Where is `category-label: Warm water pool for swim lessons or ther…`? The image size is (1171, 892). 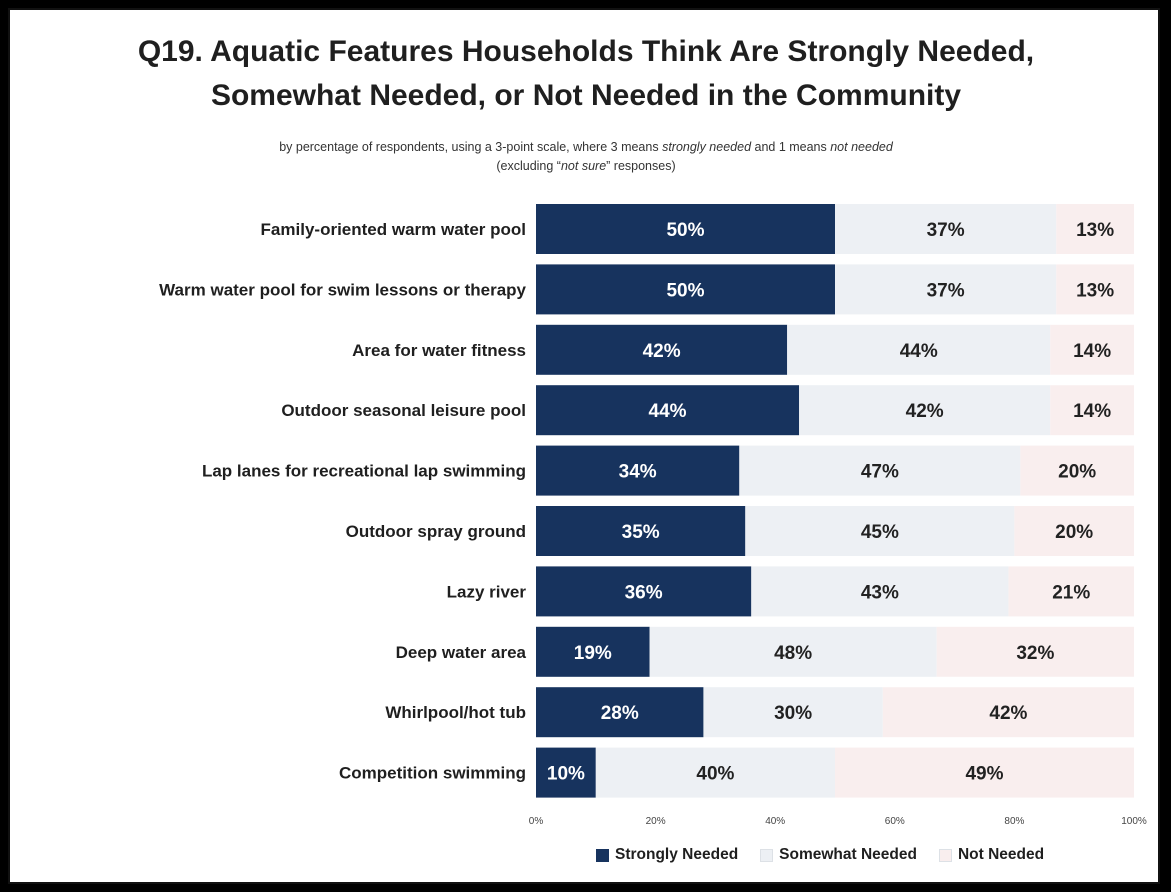
category-label: Warm water pool for swim lessons or ther… is located at coordinates (342, 289).